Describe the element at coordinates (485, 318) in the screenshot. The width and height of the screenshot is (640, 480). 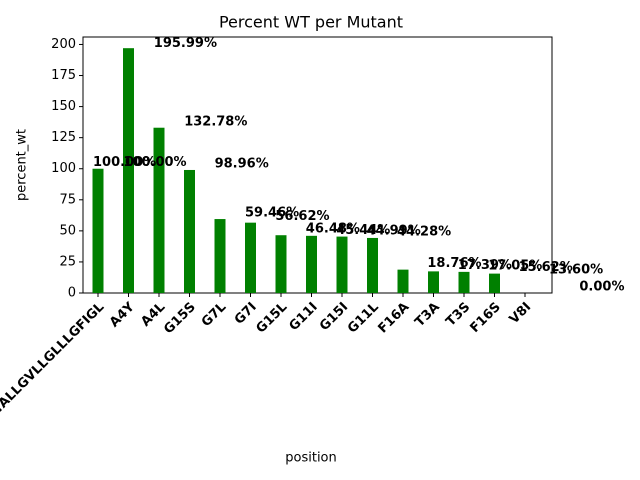
I see `x-tick-label: F16S` at that location.